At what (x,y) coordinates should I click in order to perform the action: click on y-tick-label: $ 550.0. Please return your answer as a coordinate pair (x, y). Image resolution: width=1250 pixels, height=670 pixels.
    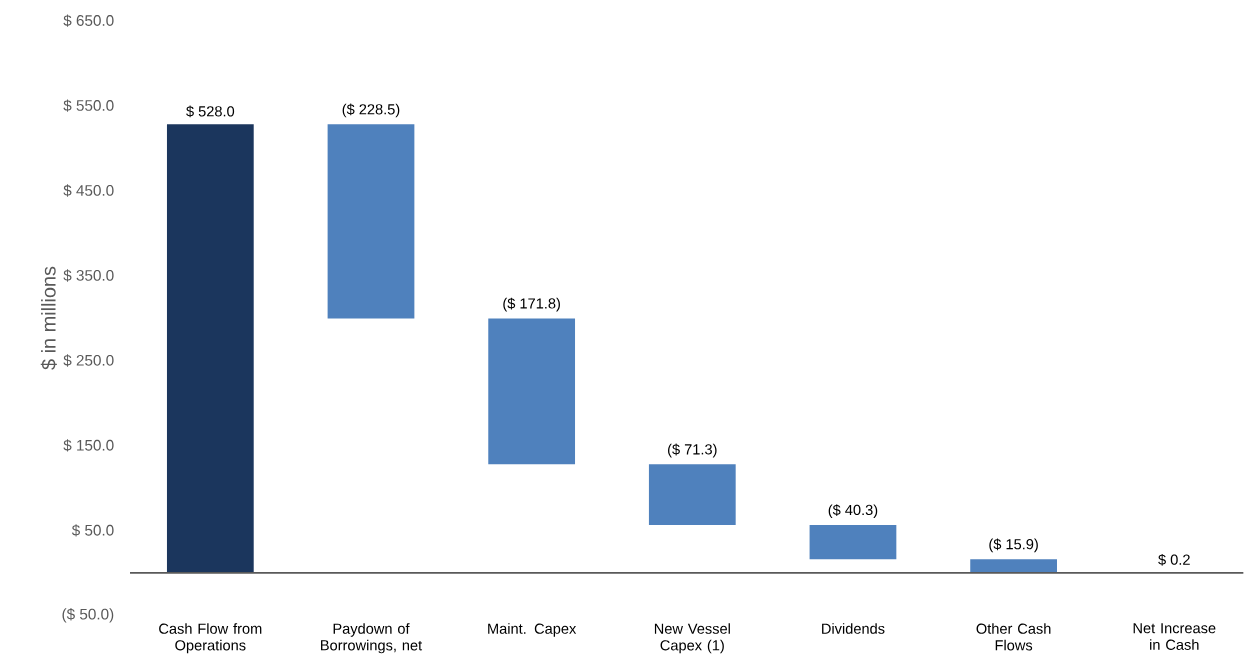
    Looking at the image, I should click on (88, 105).